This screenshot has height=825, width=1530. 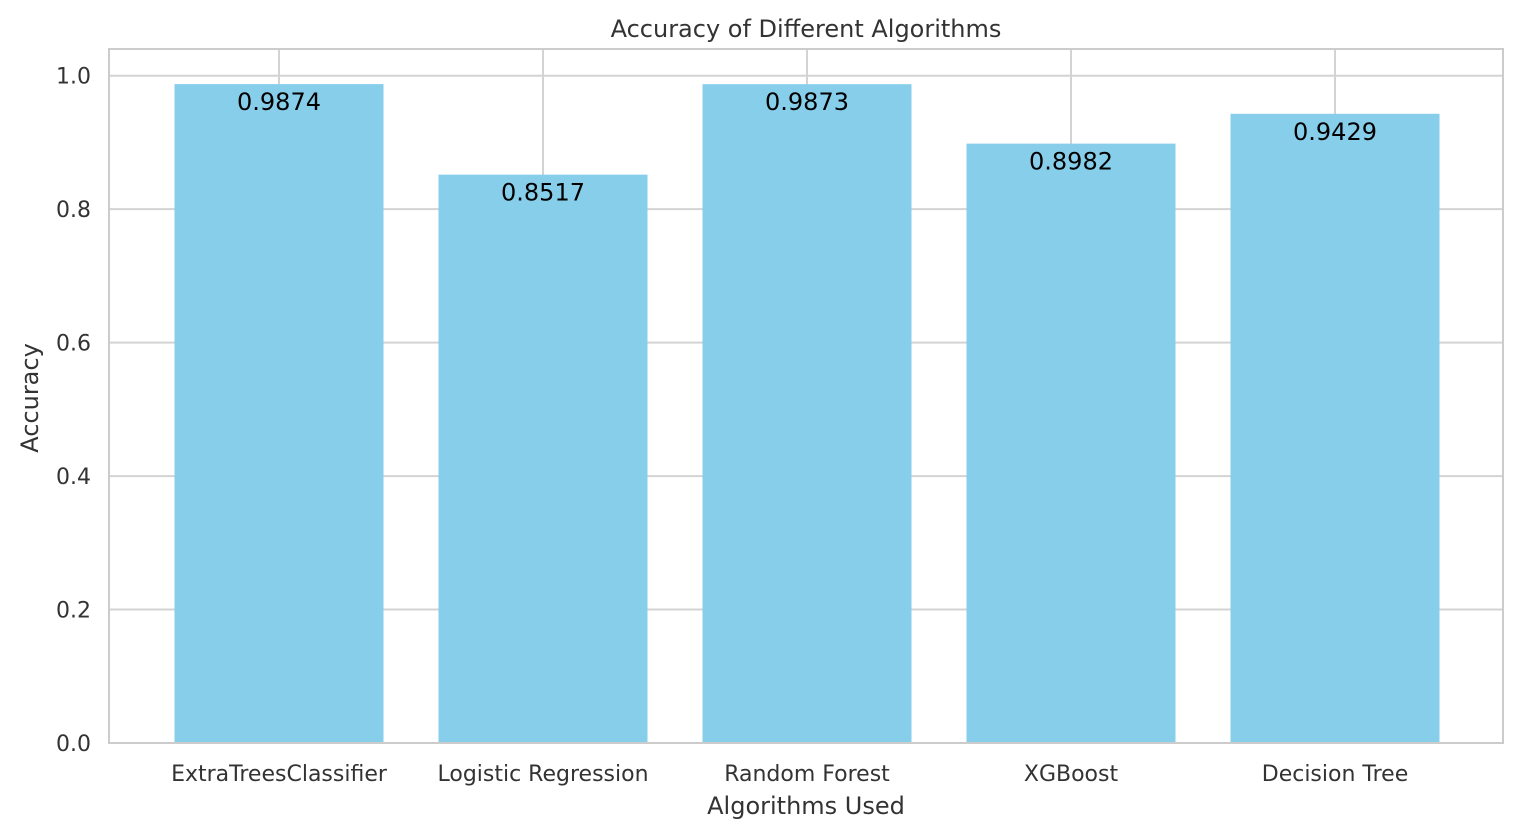 I want to click on x-tick-label: XGBoost, so click(x=1071, y=774).